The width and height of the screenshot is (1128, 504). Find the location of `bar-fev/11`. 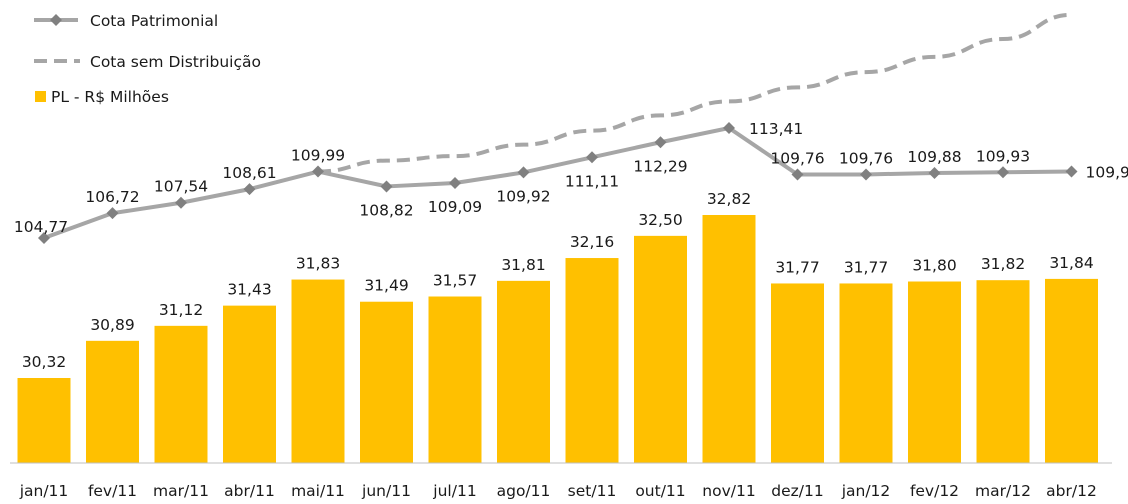

bar-fev/11 is located at coordinates (112, 401).